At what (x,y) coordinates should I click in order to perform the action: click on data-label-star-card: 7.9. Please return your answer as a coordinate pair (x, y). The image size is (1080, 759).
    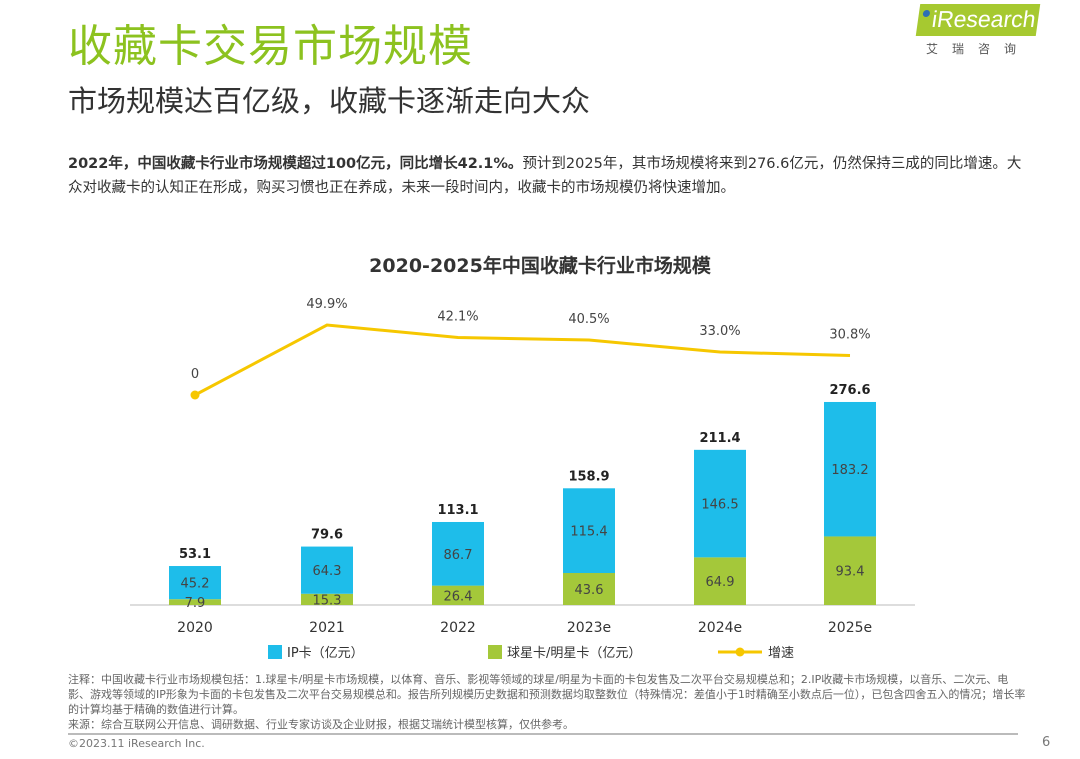
    Looking at the image, I should click on (195, 603).